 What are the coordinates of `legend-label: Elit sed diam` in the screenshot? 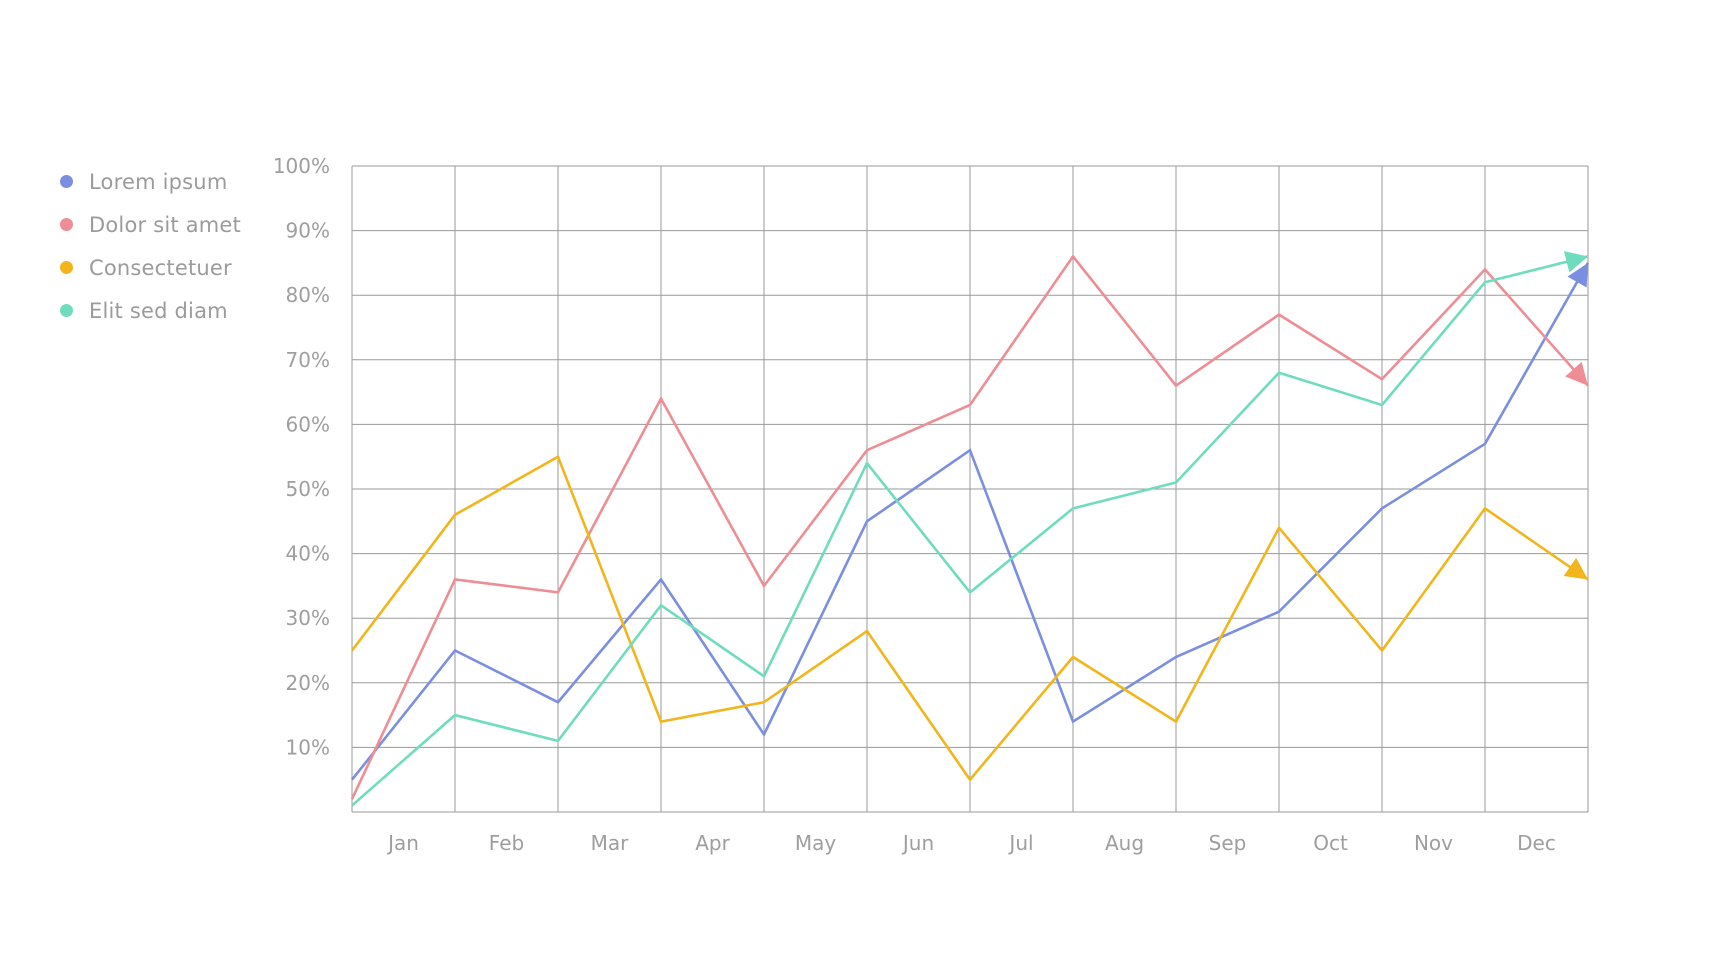 It's located at (158, 310).